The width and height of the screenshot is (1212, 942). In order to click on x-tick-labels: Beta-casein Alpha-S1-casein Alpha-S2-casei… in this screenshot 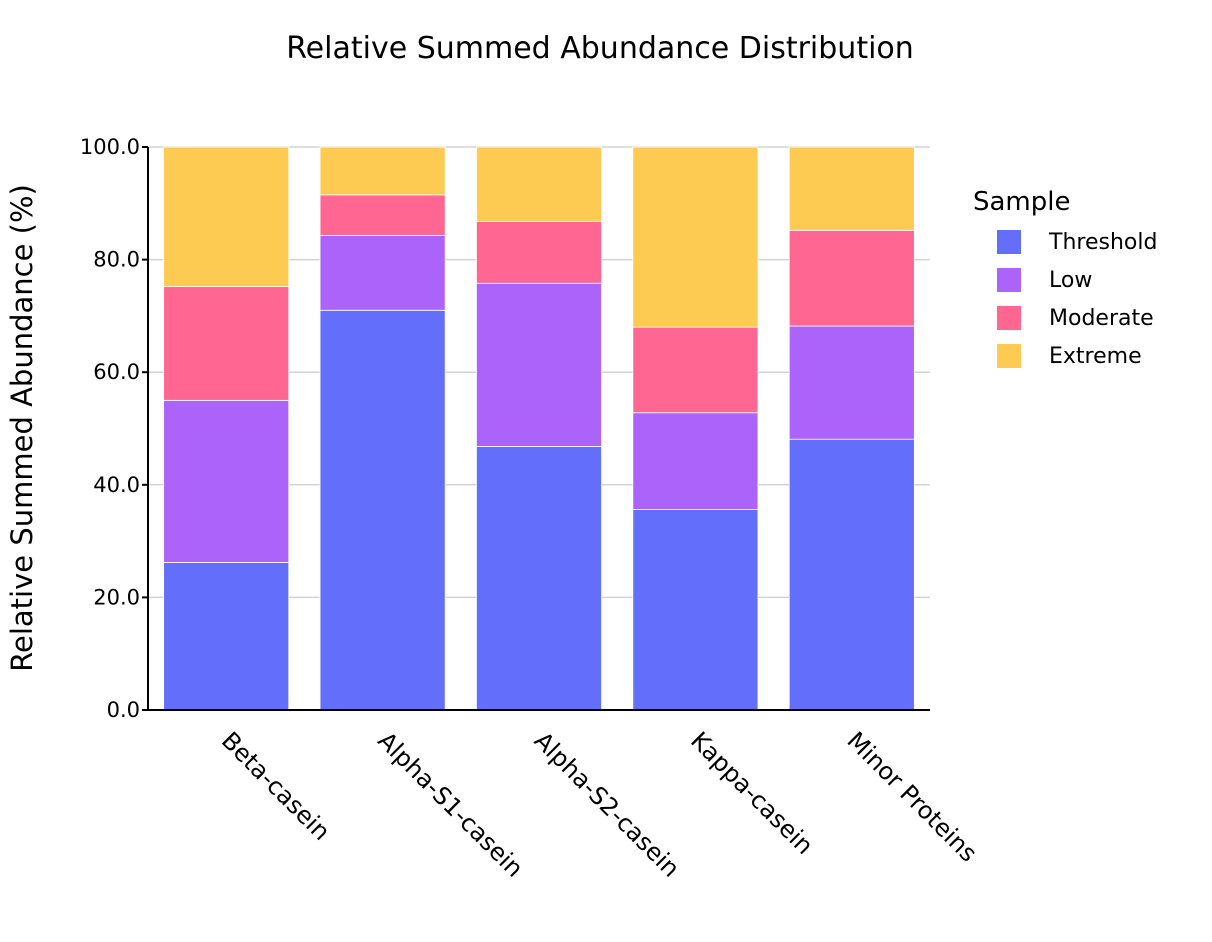, I will do `click(599, 804)`.